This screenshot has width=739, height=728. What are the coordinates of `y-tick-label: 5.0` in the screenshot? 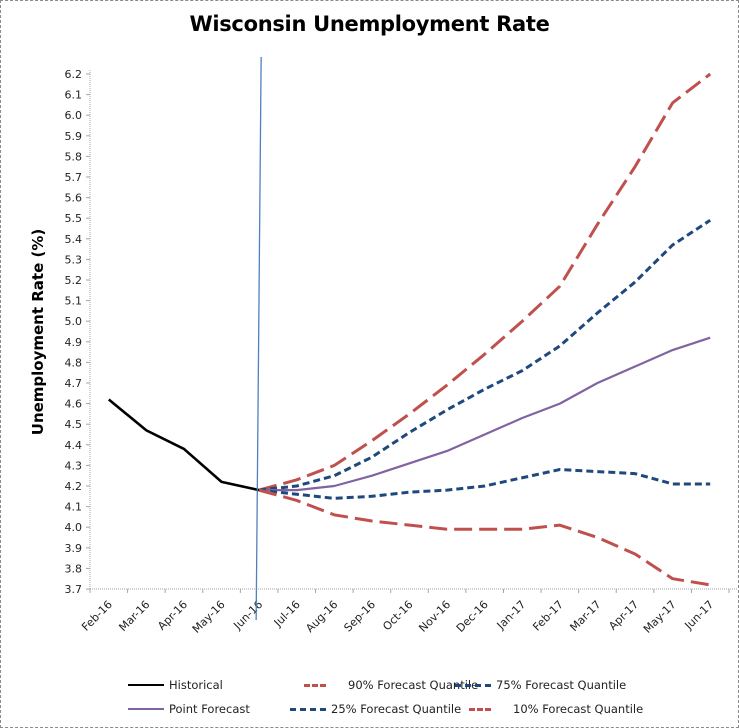 It's located at (74, 321).